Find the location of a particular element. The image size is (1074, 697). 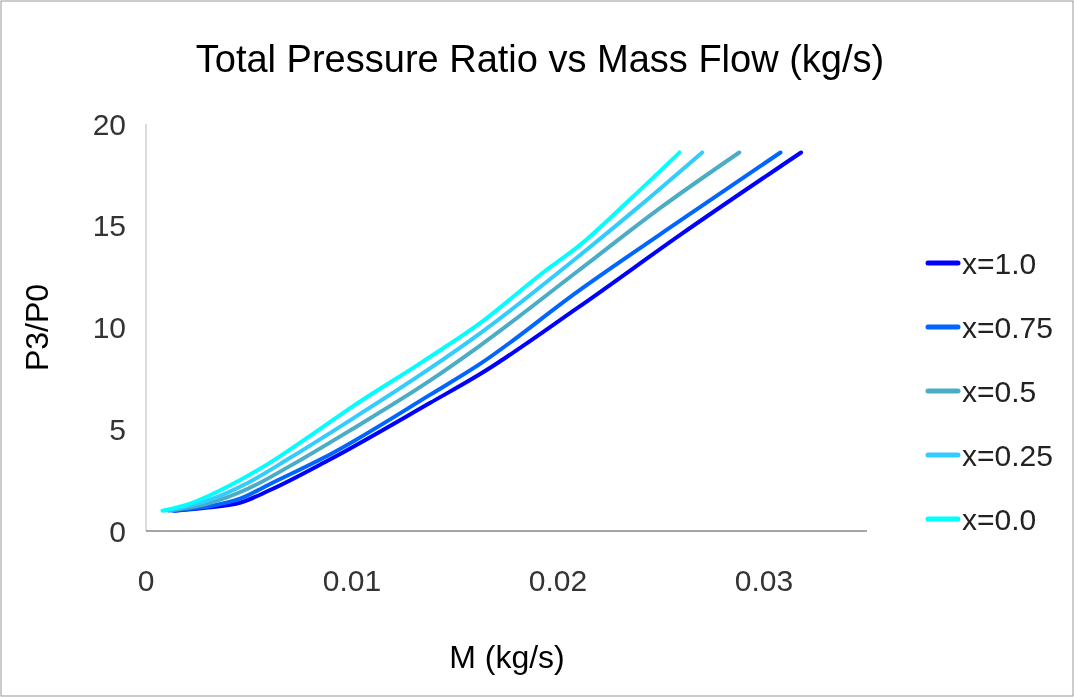

x-tick-label: 0.03 is located at coordinates (764, 580).